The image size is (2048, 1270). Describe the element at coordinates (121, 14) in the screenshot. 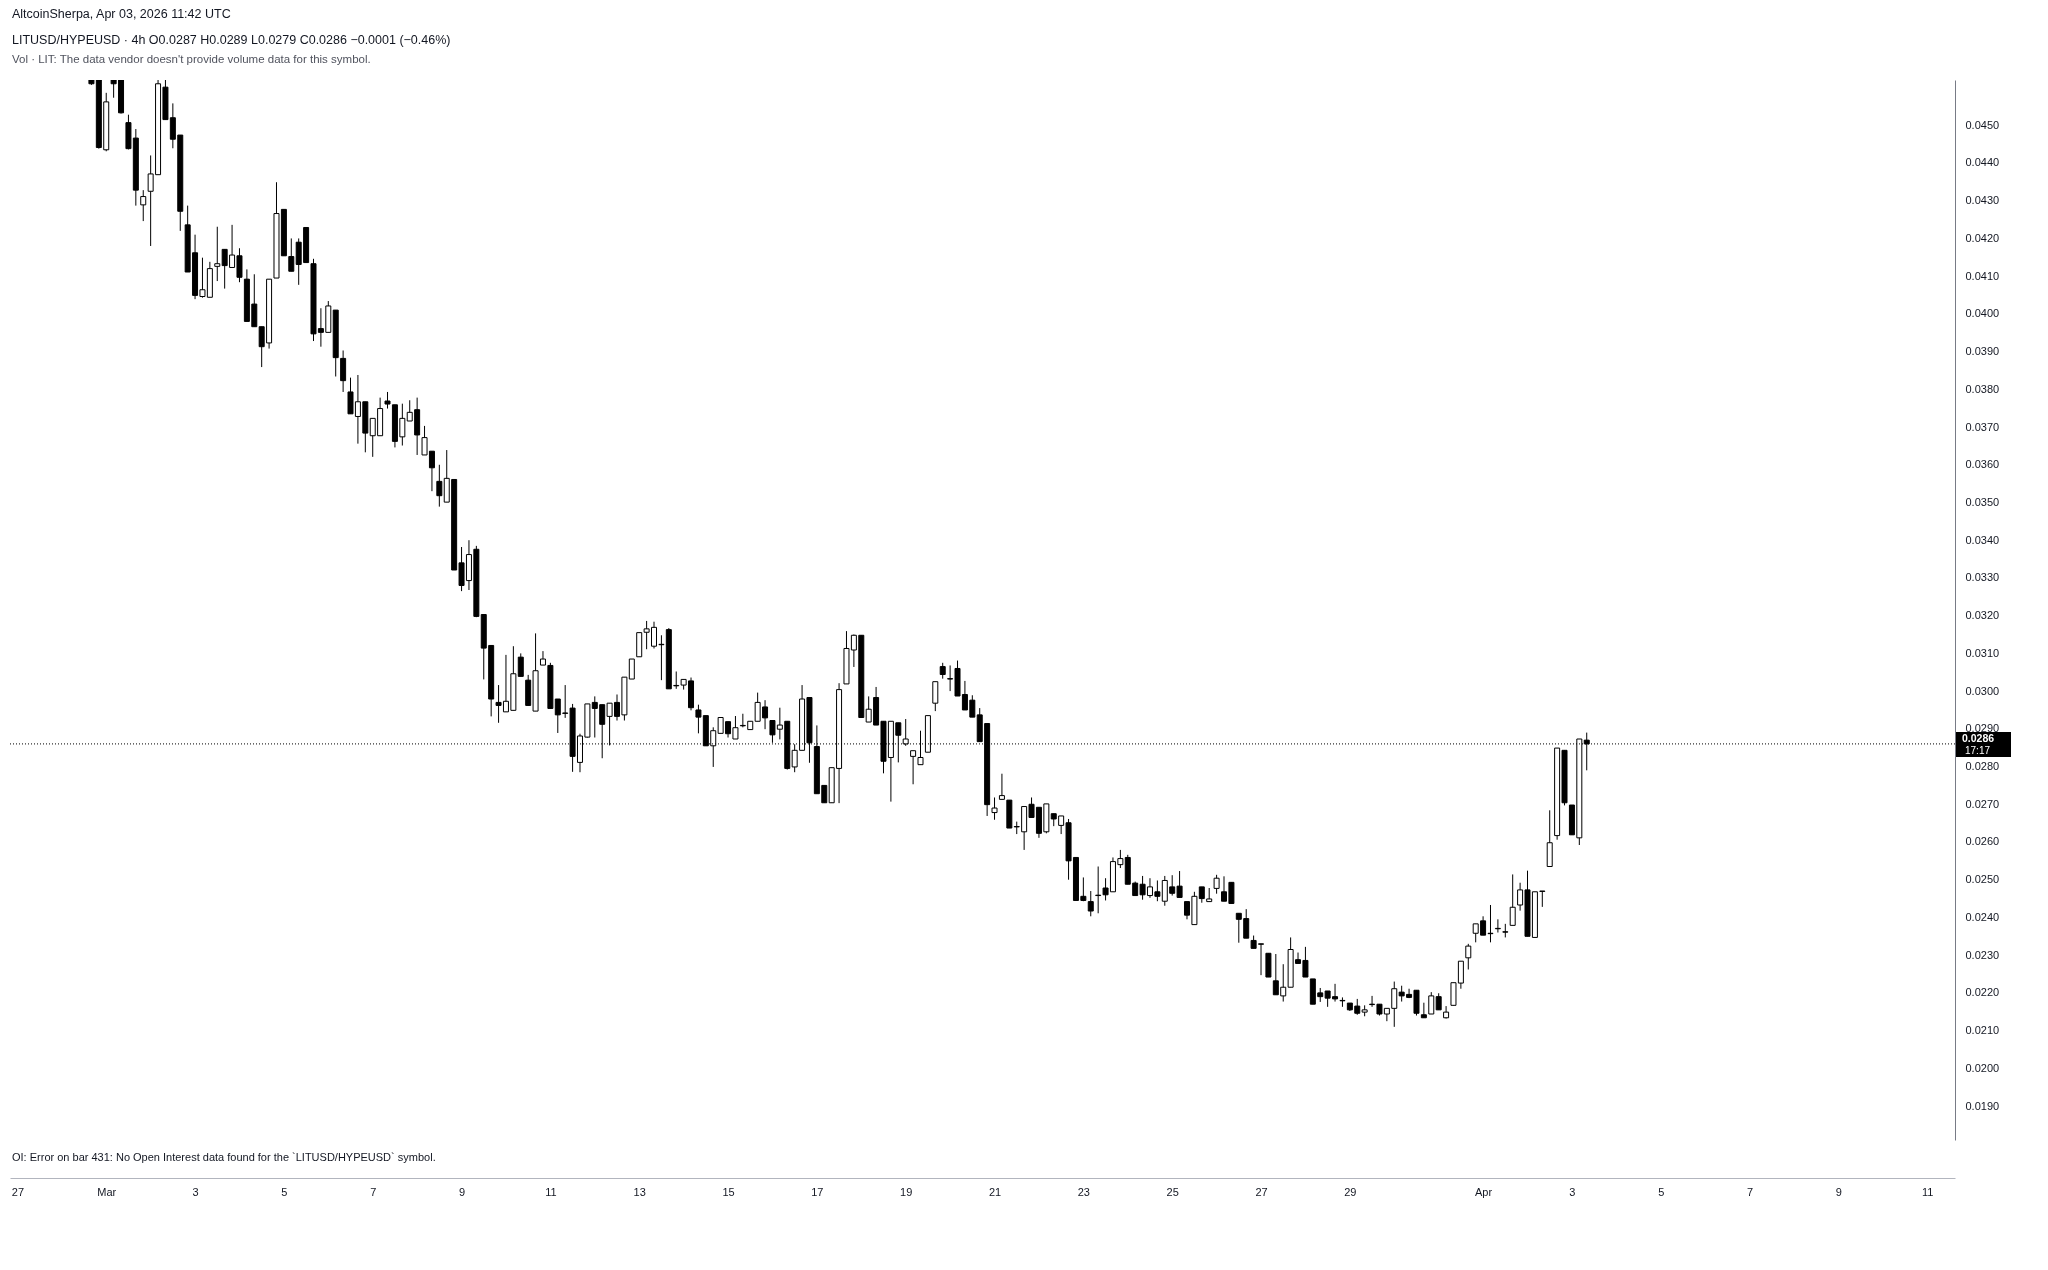

I see `text: AltcoinSherpa, Apr 03, 2026 11:42 UTC` at that location.